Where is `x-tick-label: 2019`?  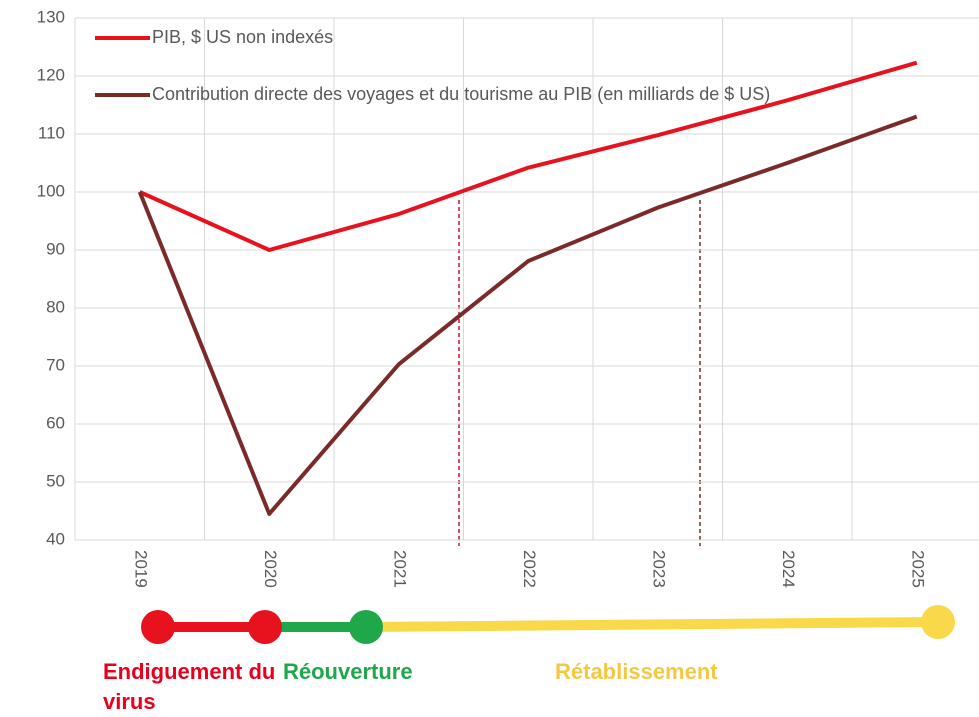 x-tick-label: 2019 is located at coordinates (140, 569).